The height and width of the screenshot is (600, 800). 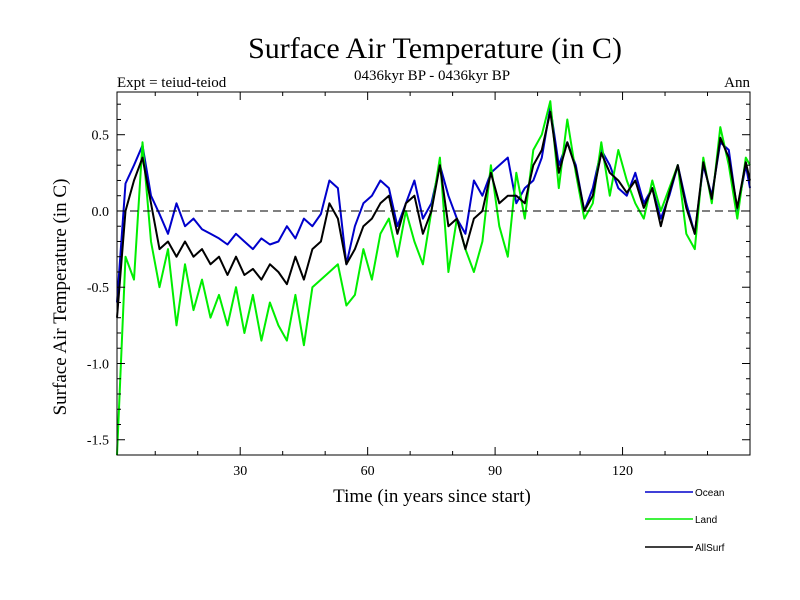 What do you see at coordinates (709, 493) in the screenshot?
I see `legend-label-ocean: Ocean` at bounding box center [709, 493].